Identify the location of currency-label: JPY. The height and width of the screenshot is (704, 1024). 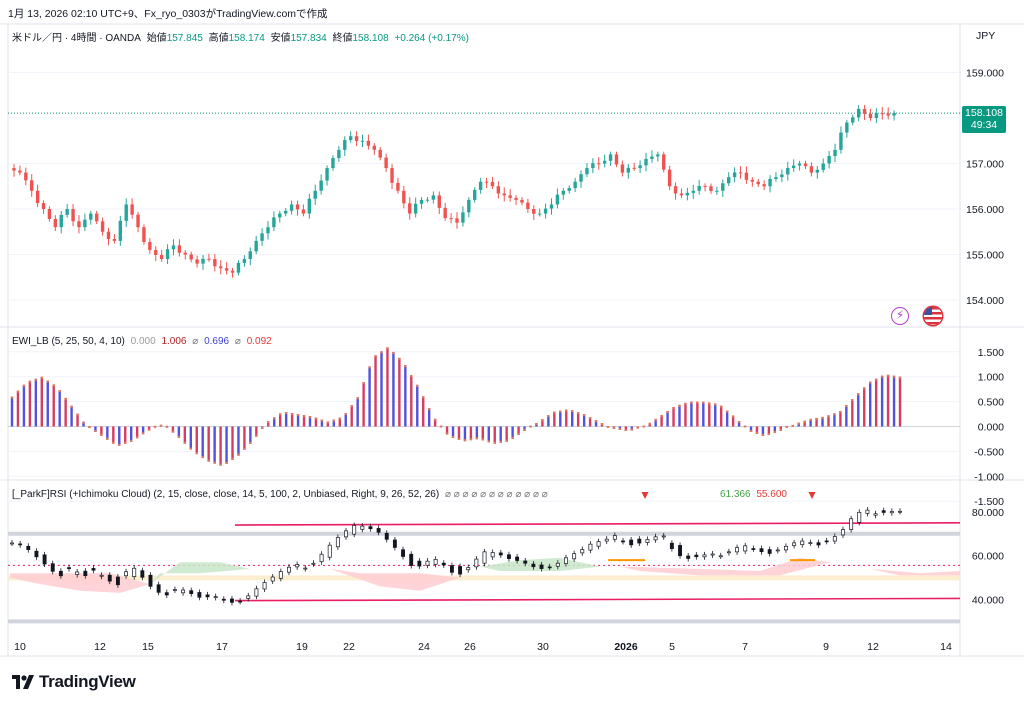
(986, 36).